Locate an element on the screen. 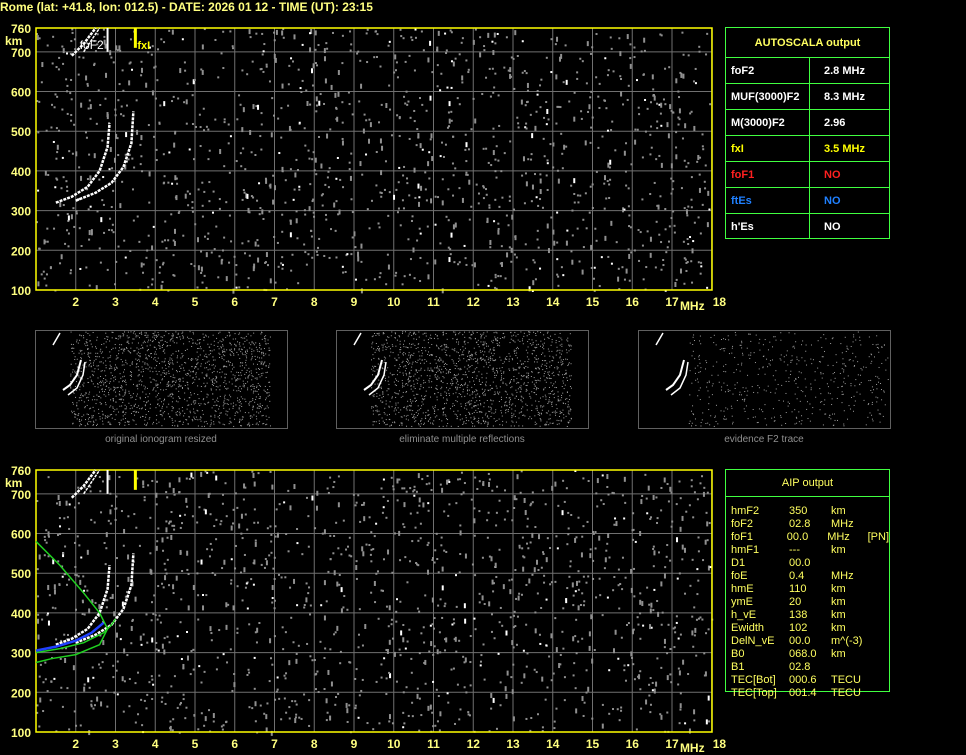 The height and width of the screenshot is (755, 966). autoscala-key: M(3000)F2 is located at coordinates (768, 122).